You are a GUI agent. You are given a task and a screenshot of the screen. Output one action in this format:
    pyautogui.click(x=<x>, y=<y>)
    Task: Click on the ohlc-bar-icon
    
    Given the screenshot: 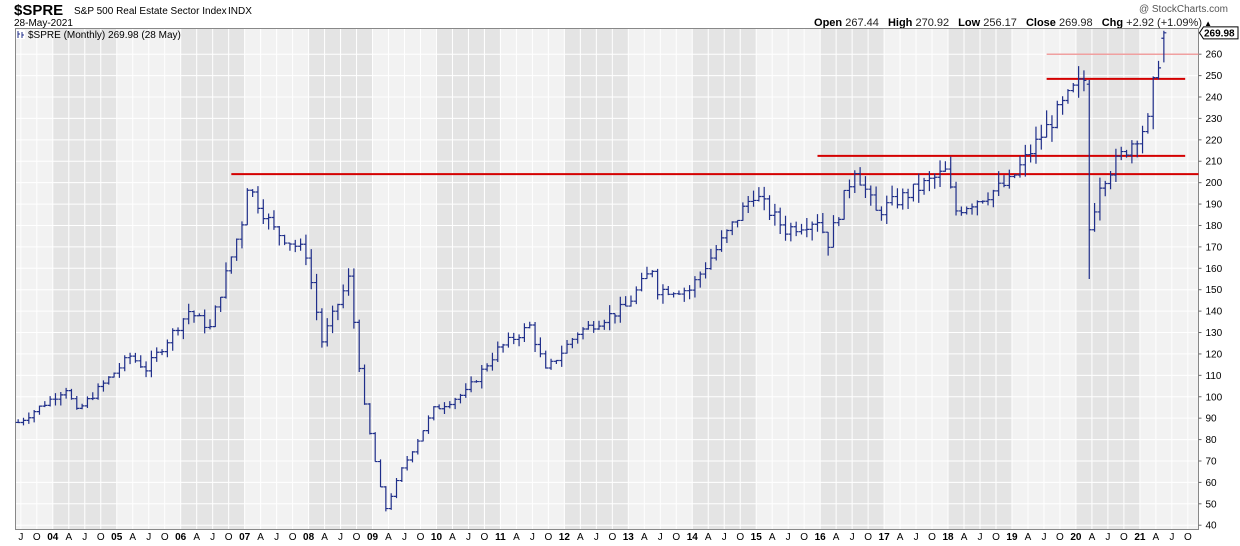 What is the action you would take?
    pyautogui.click(x=20, y=34)
    